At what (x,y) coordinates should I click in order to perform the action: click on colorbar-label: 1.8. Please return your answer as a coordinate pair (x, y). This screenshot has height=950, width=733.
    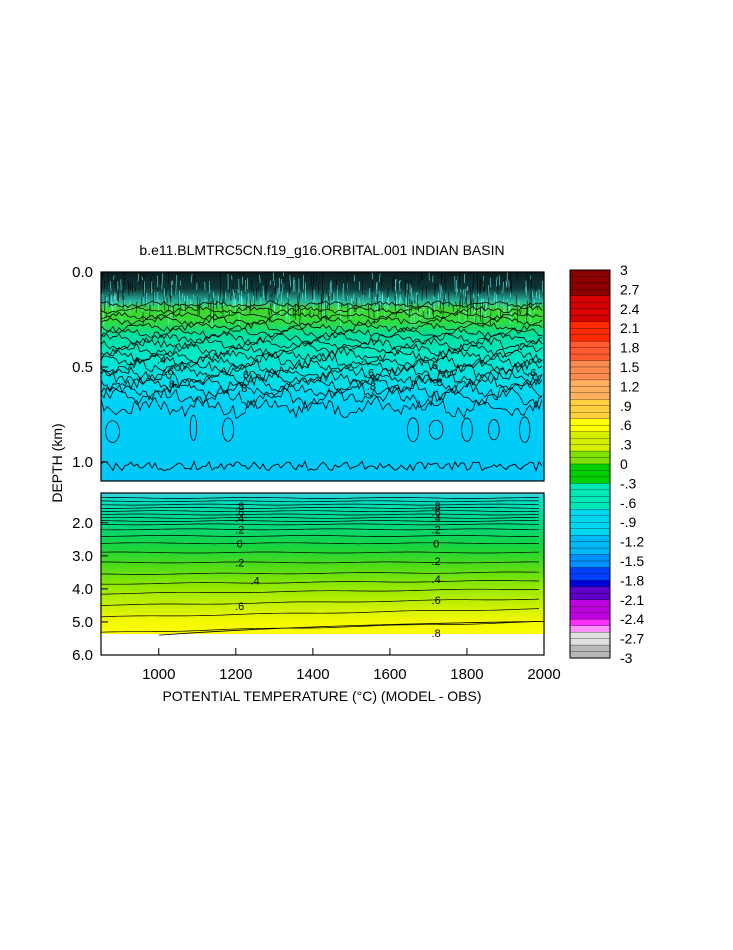
    Looking at the image, I should click on (630, 348).